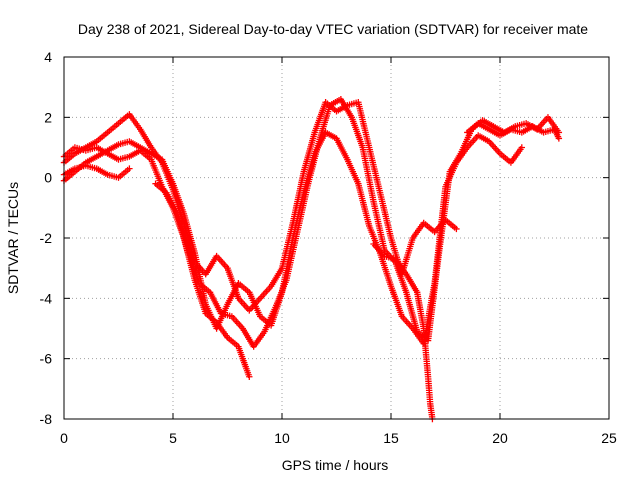  What do you see at coordinates (335, 465) in the screenshot?
I see `x-axis-label: GPS time / hours` at bounding box center [335, 465].